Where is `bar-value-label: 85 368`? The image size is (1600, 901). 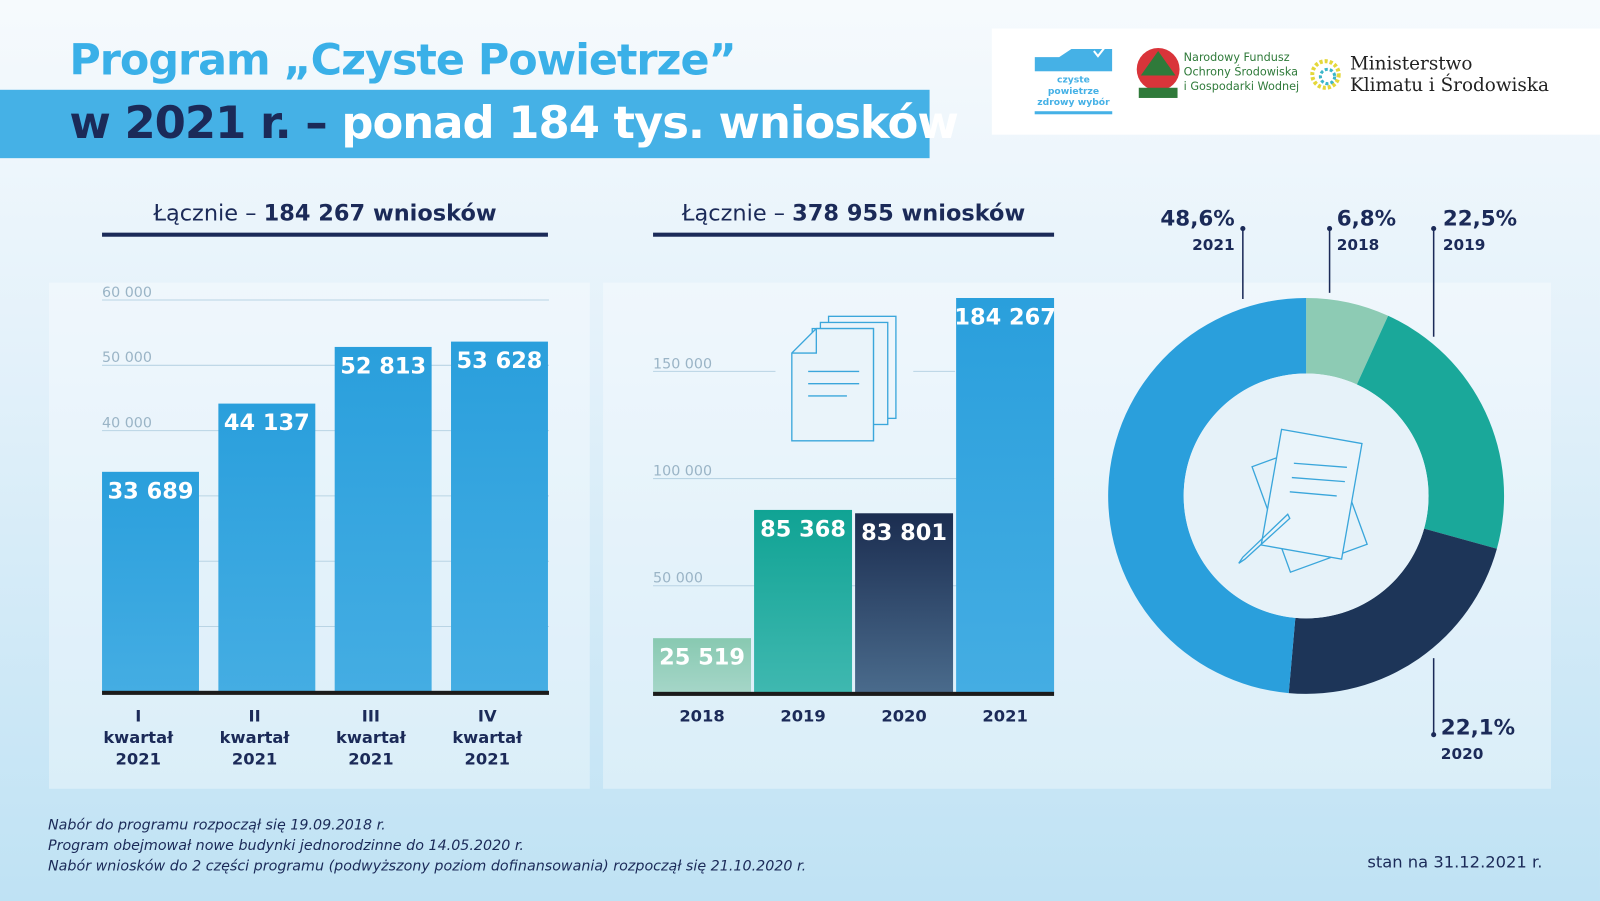 bar-value-label: 85 368 is located at coordinates (803, 529).